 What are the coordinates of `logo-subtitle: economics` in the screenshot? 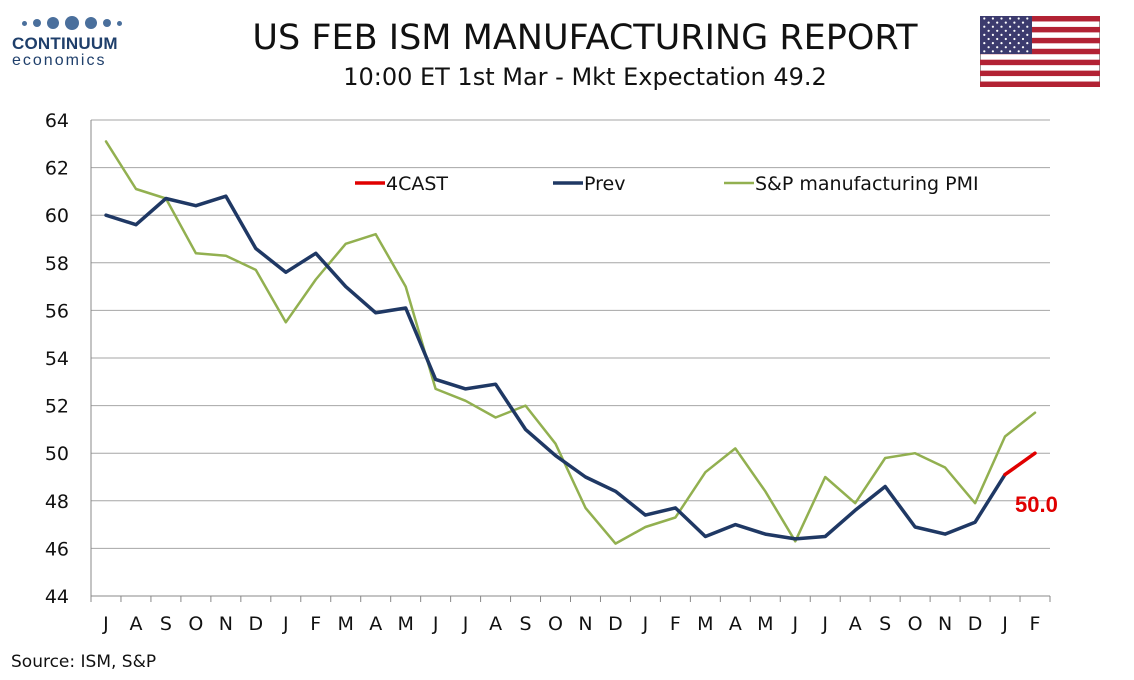 It's located at (59, 60).